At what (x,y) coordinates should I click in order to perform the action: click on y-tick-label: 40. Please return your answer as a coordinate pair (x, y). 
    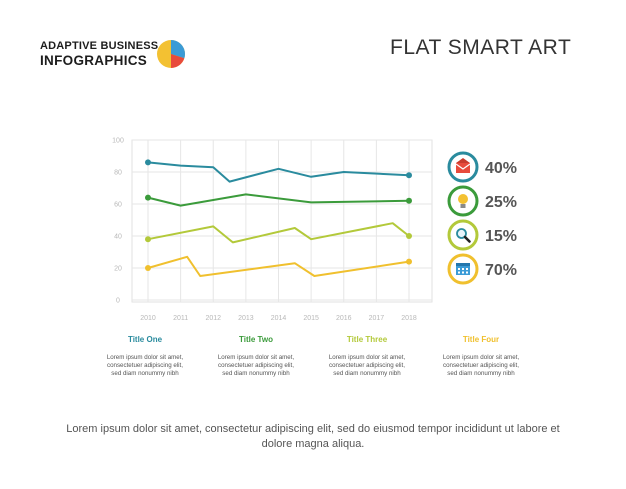
    Looking at the image, I should click on (118, 237).